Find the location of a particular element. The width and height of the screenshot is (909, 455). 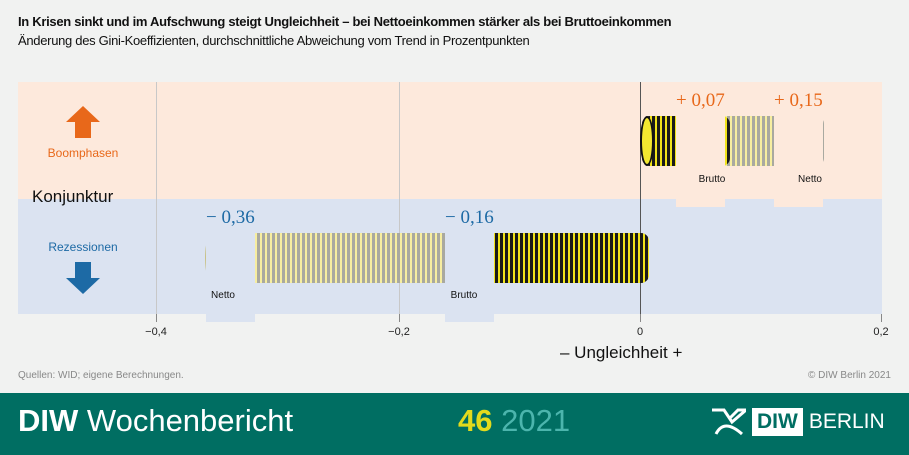

footer: DIW Wochenbericht 46 2021 DIW BERLIN is located at coordinates (454, 424).